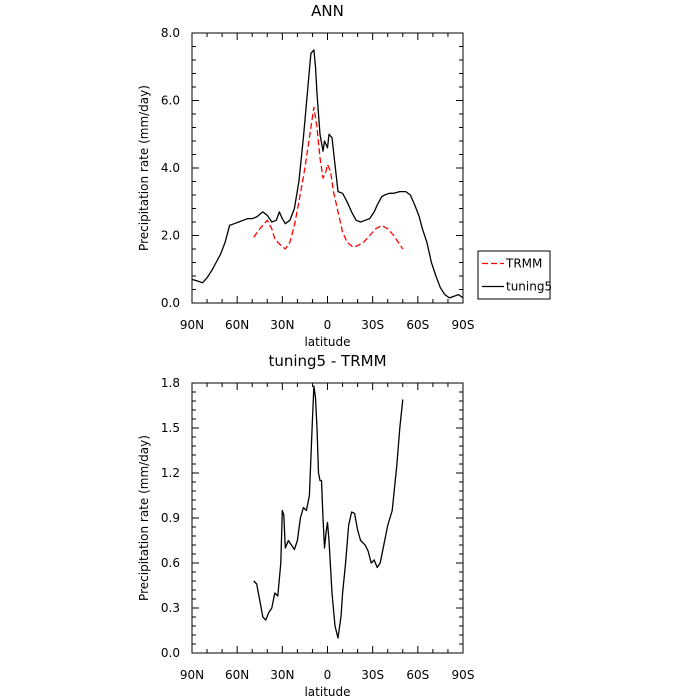 Image resolution: width=700 pixels, height=700 pixels. What do you see at coordinates (327, 11) in the screenshot?
I see `chart-title: ANN` at bounding box center [327, 11].